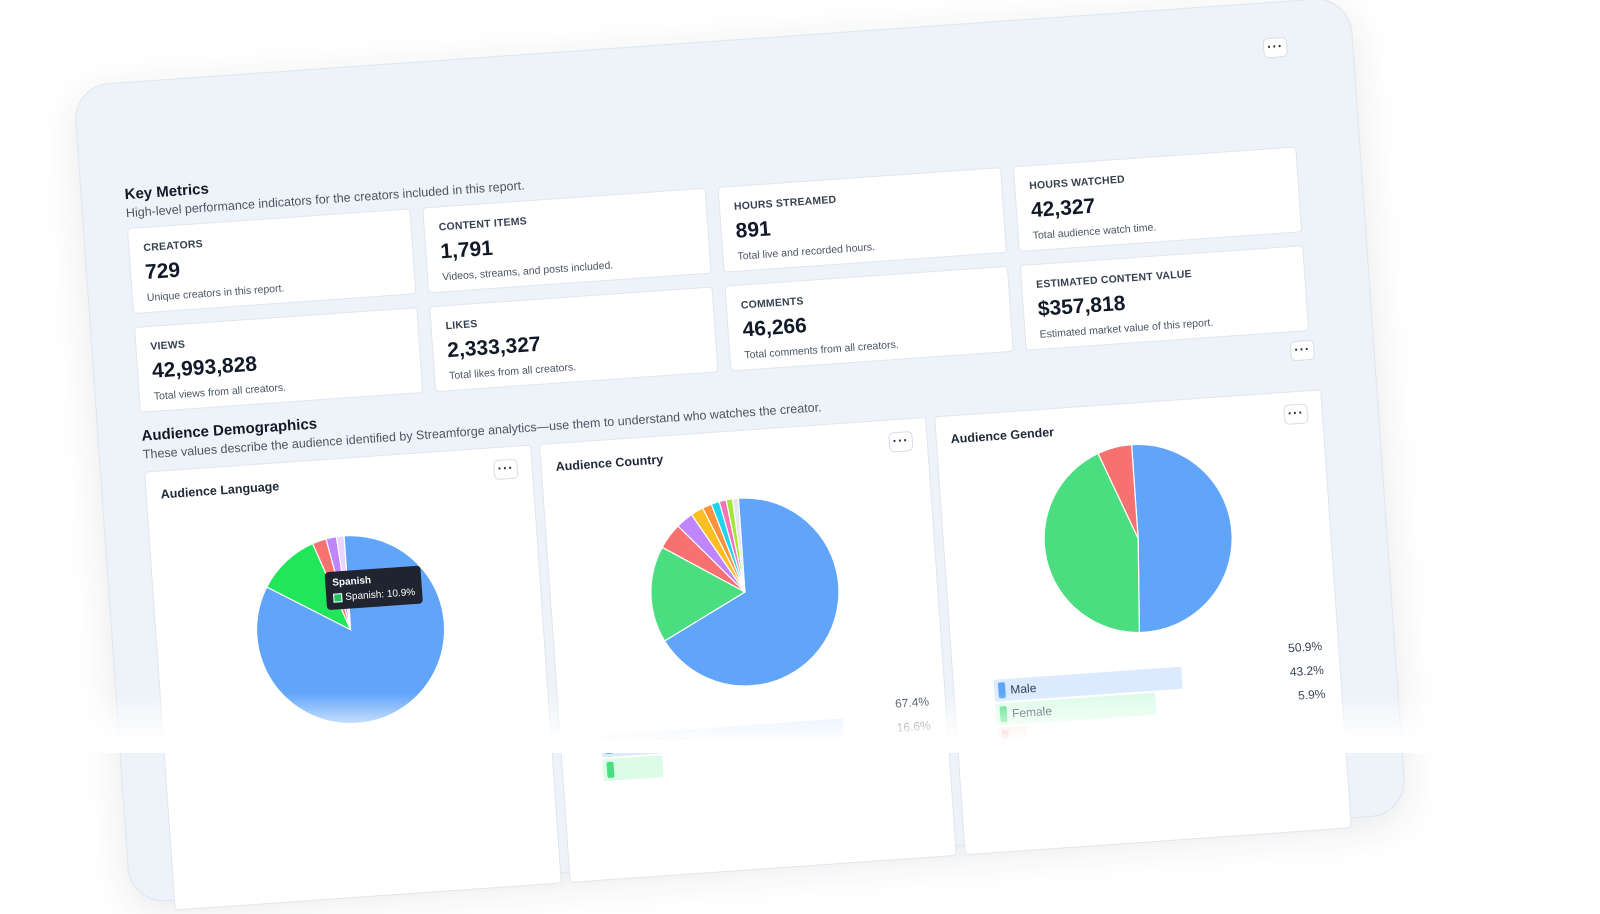 This screenshot has width=1600, height=914. I want to click on language-menu-button: ···, so click(506, 469).